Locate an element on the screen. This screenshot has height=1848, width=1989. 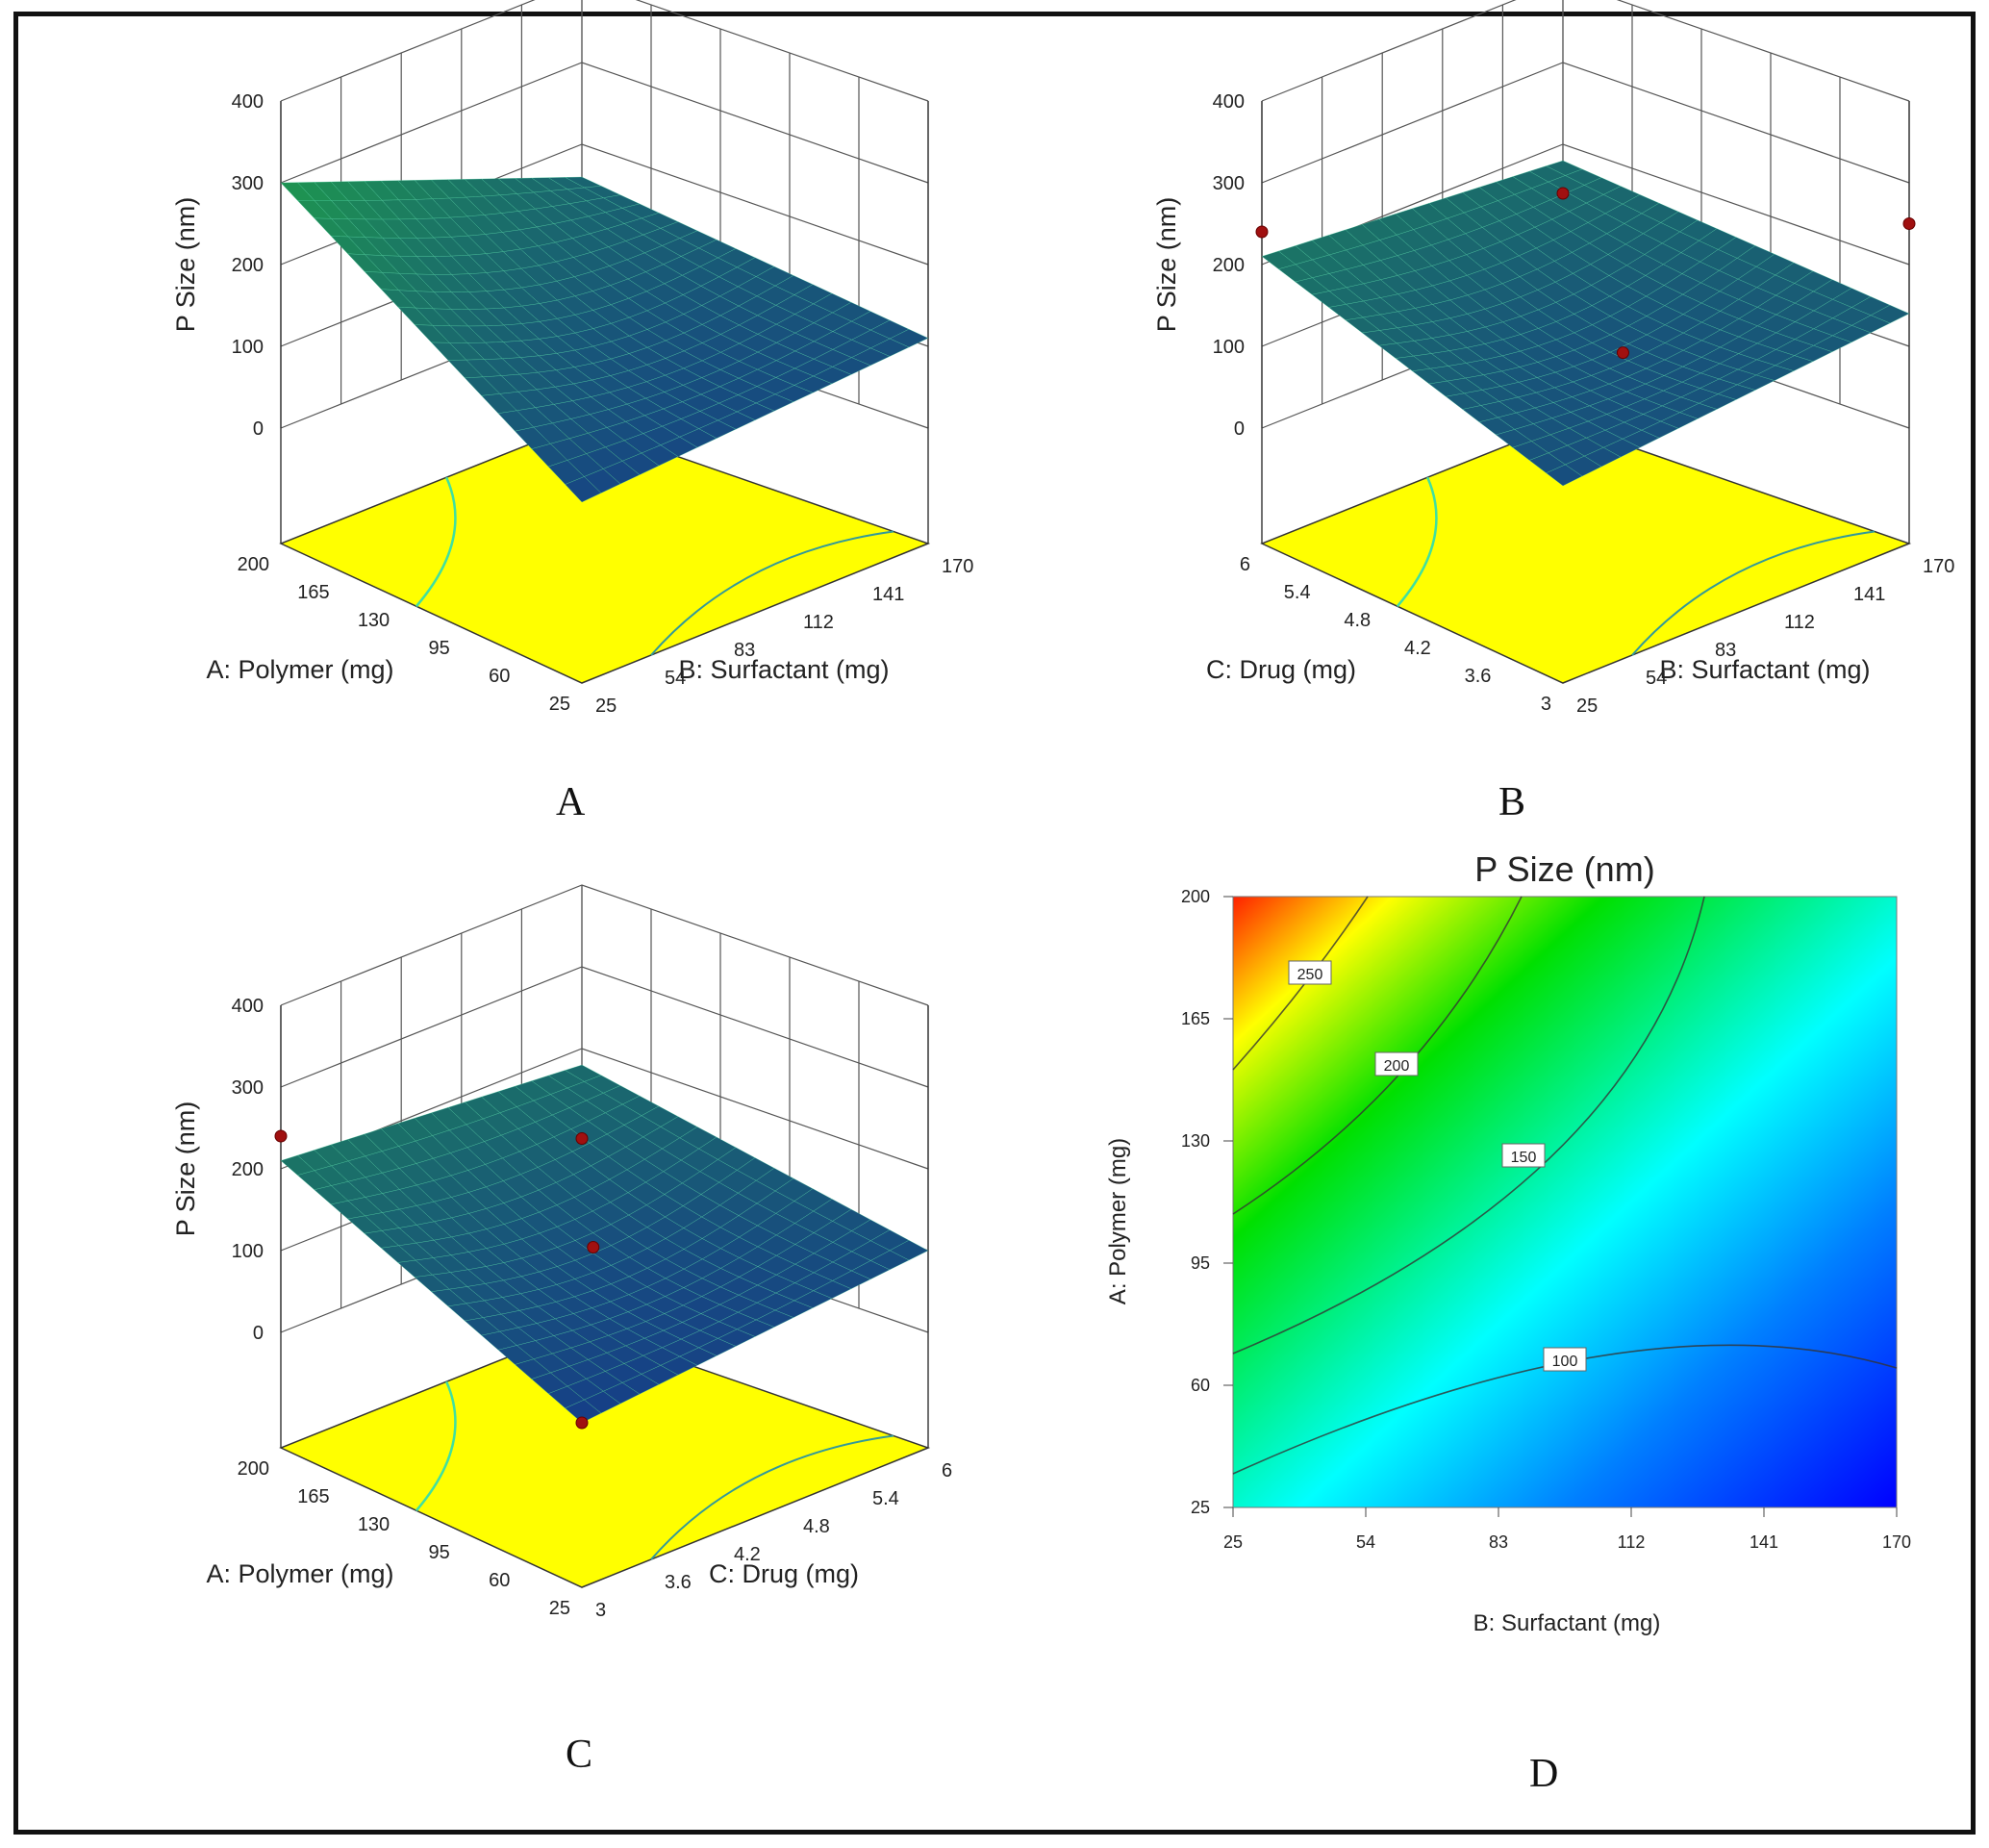
right-axis-tick: 141 is located at coordinates (1869, 594).